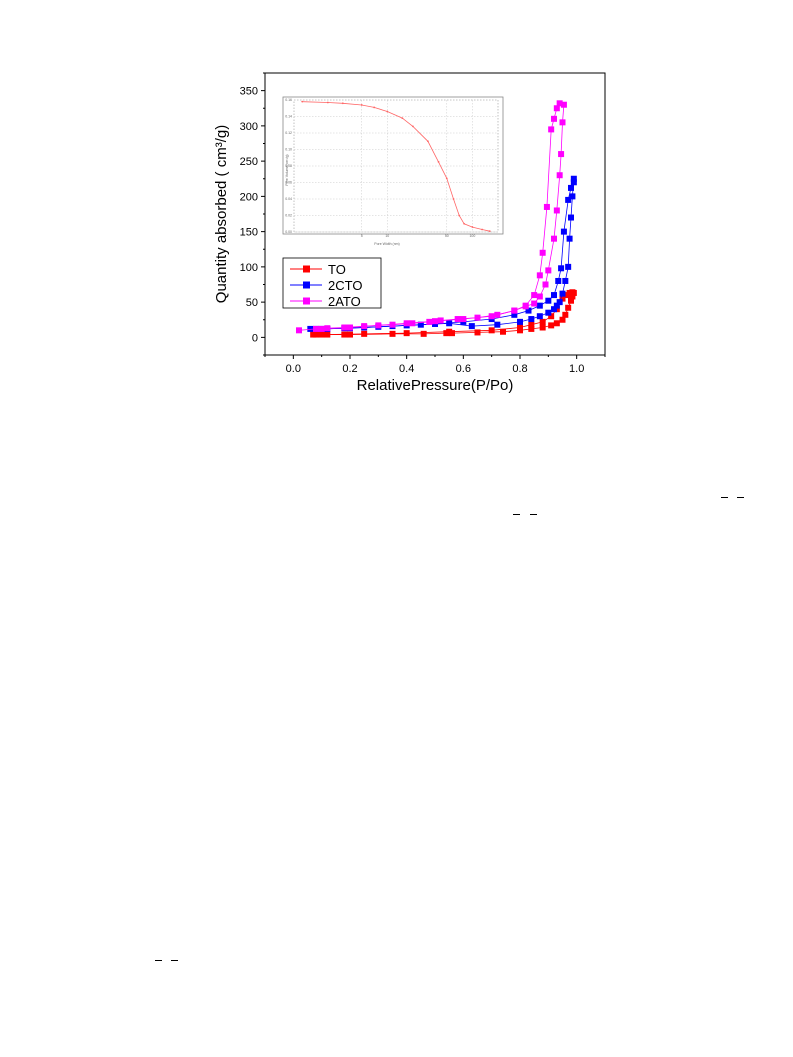 The width and height of the screenshot is (793, 1057). What do you see at coordinates (387, 236) in the screenshot?
I see `inset-x-tick-label: 10` at bounding box center [387, 236].